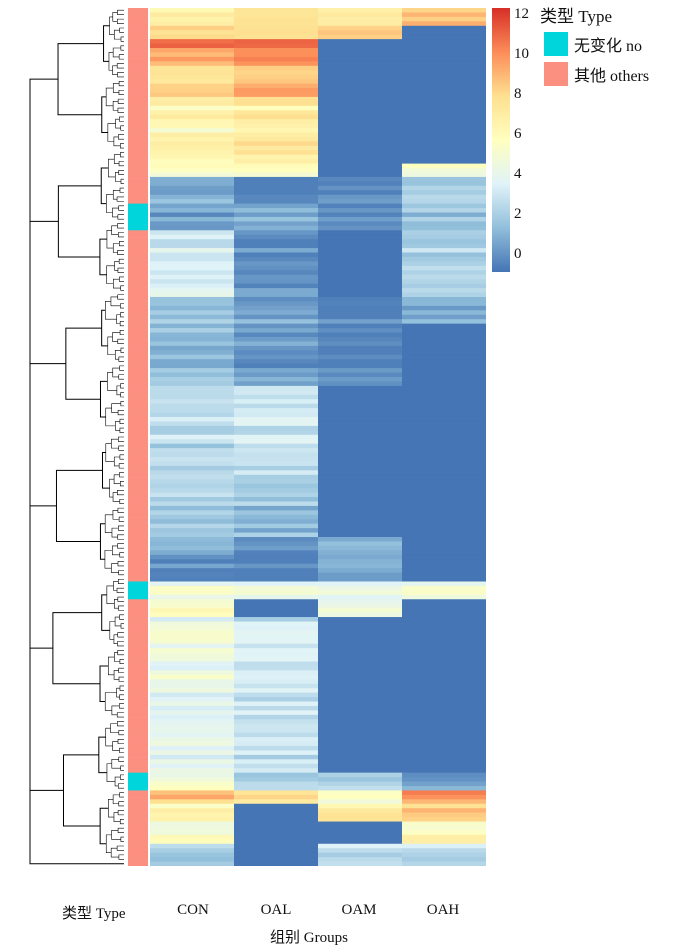 This screenshot has height=948, width=700. I want to click on x-label-con: CON, so click(193, 910).